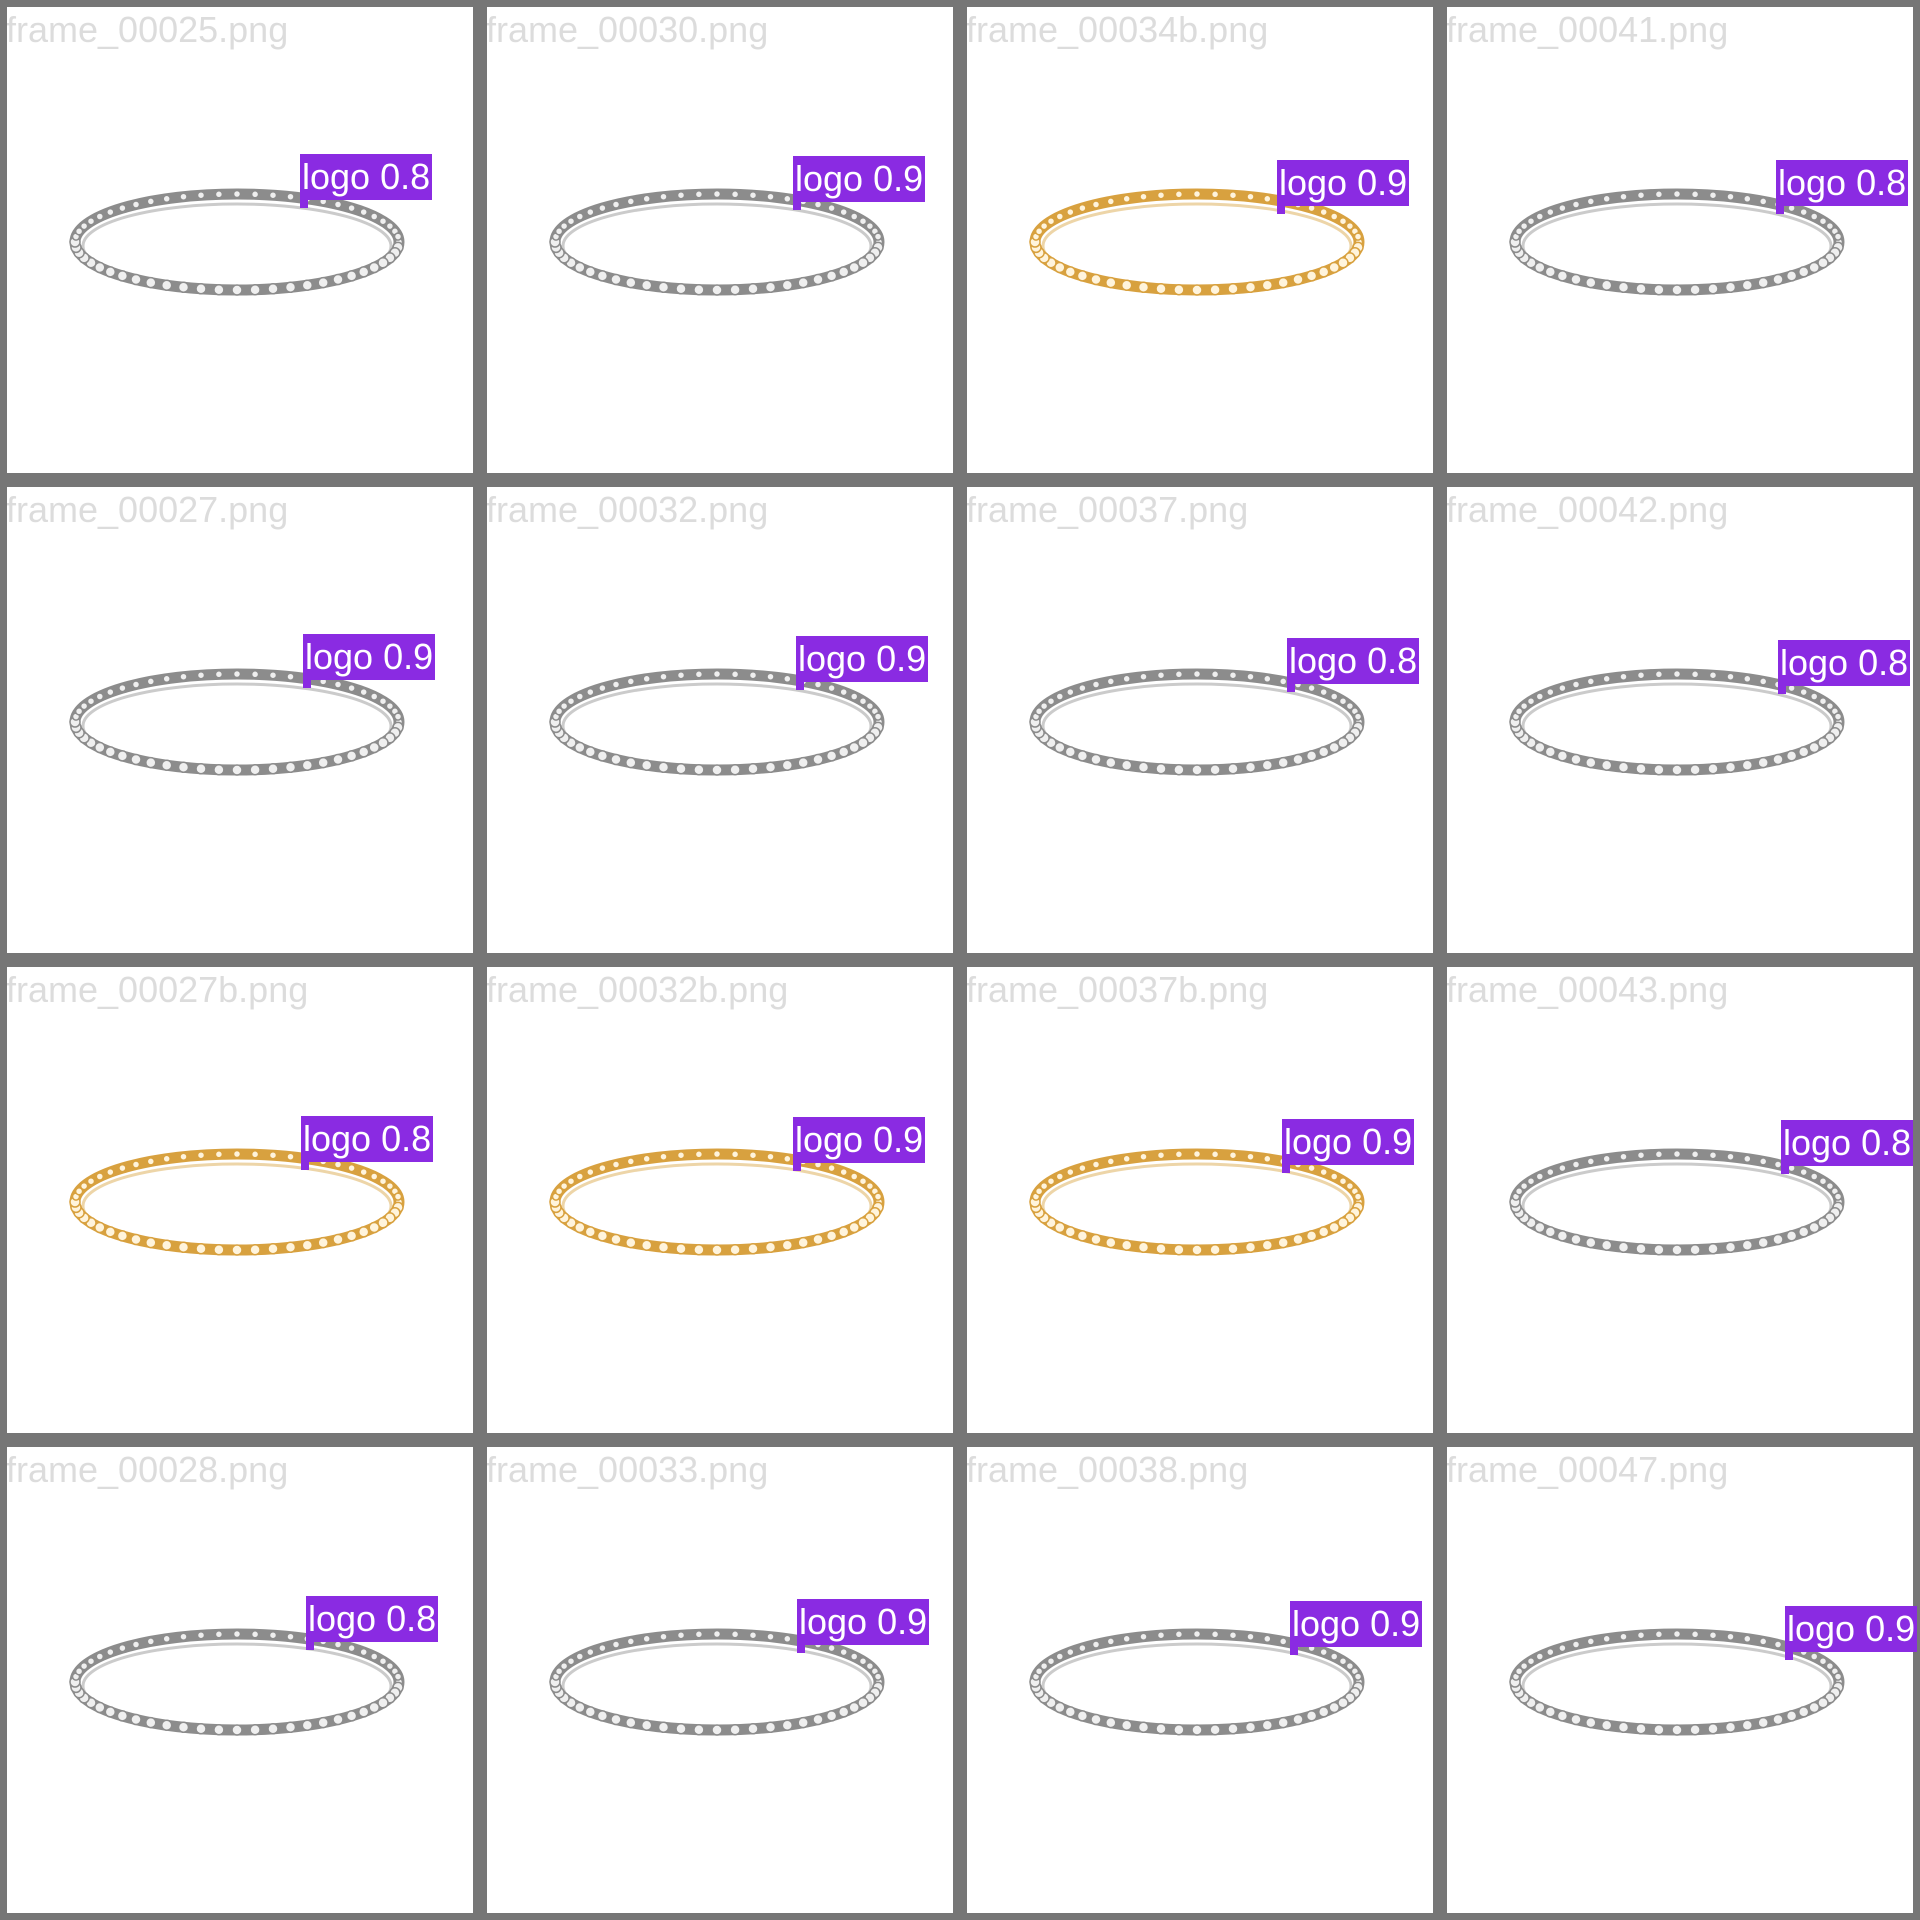 Image resolution: width=1920 pixels, height=1920 pixels. What do you see at coordinates (147, 509) in the screenshot?
I see `filename-label: frame_00027.png` at bounding box center [147, 509].